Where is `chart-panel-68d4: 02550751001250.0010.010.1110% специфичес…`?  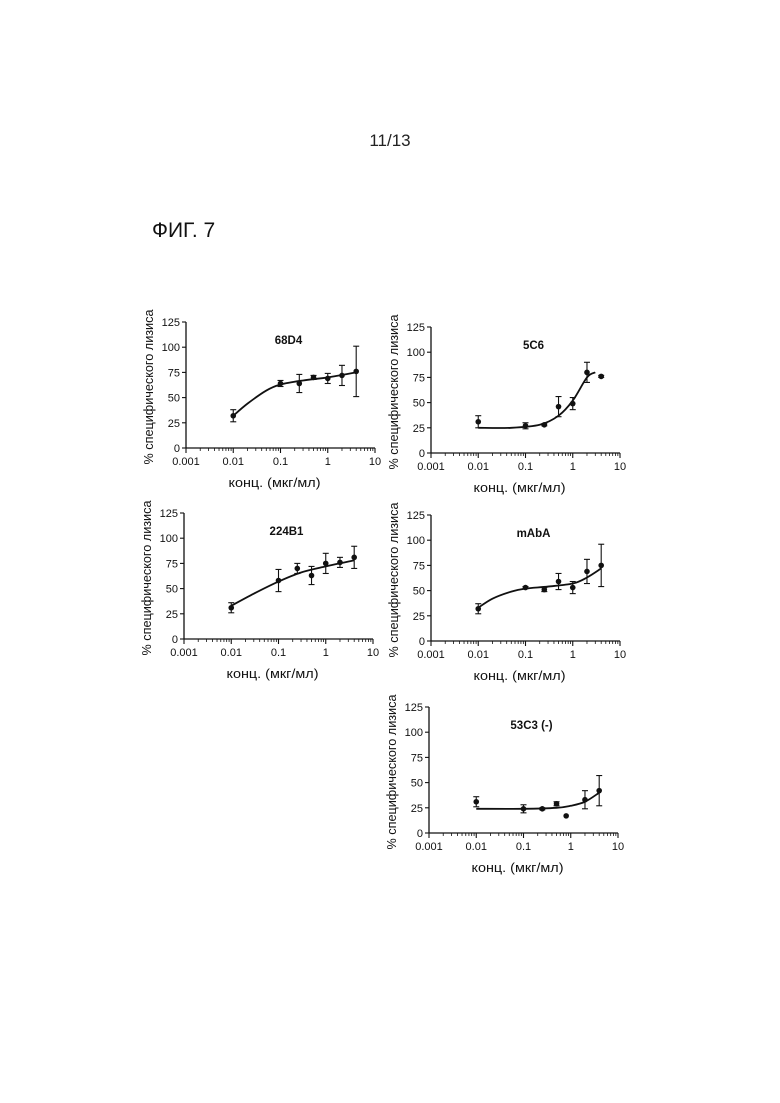 chart-panel-68d4: 02550751001250.0010.010.1110% специфичес… is located at coordinates (265, 395).